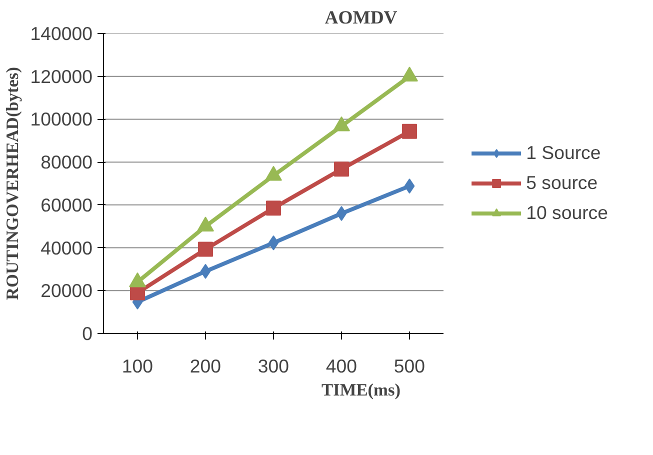  I want to click on y-tick-label: 0, so click(87, 333).